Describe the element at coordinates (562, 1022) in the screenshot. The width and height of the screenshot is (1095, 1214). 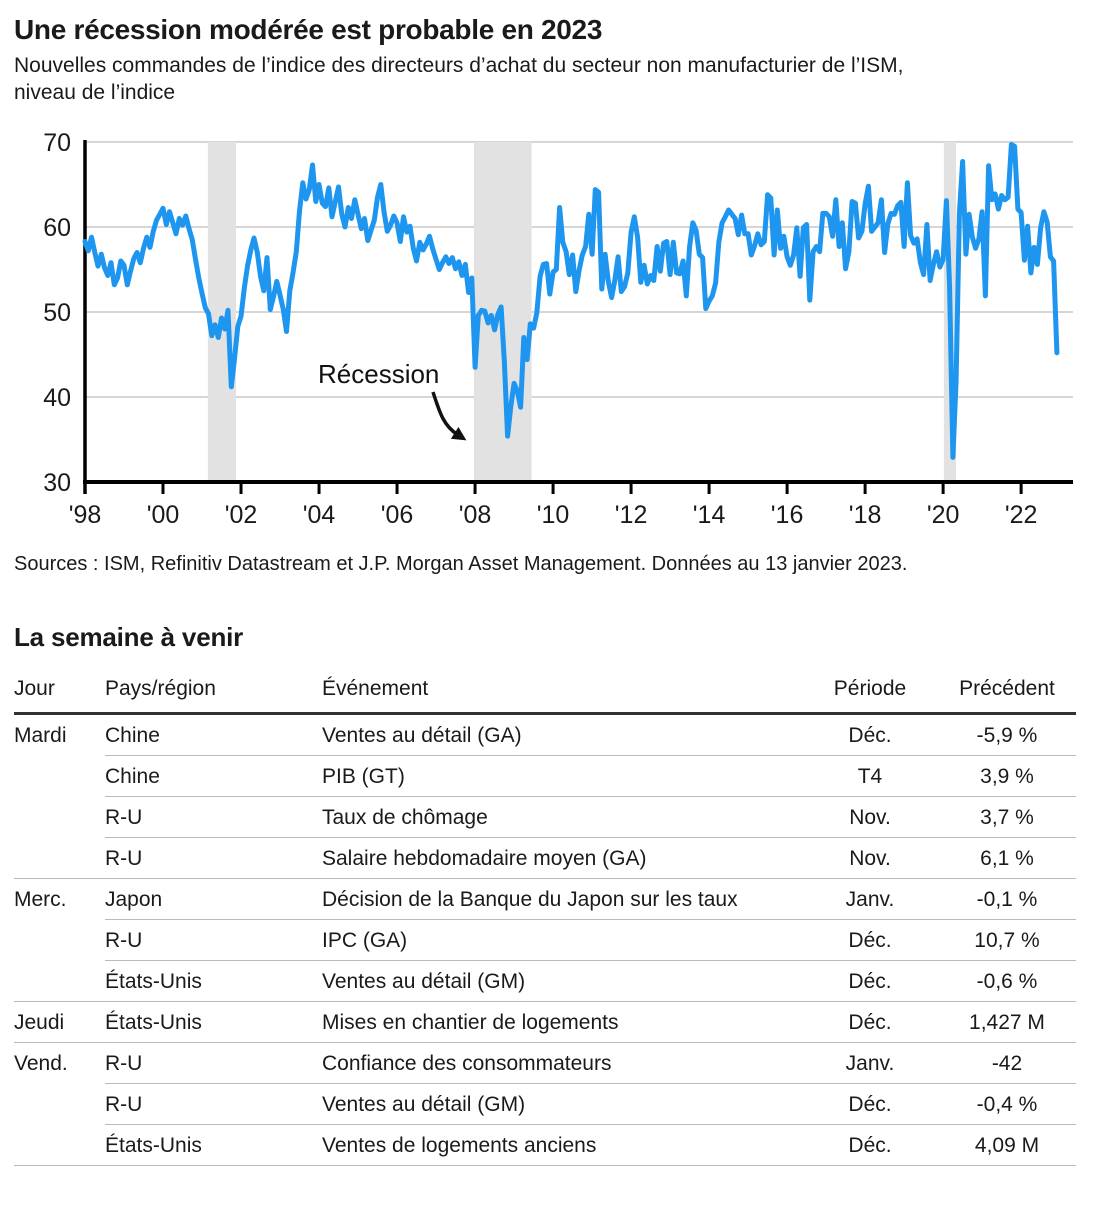
I see `event-cell: Mises en chantier de logements` at that location.